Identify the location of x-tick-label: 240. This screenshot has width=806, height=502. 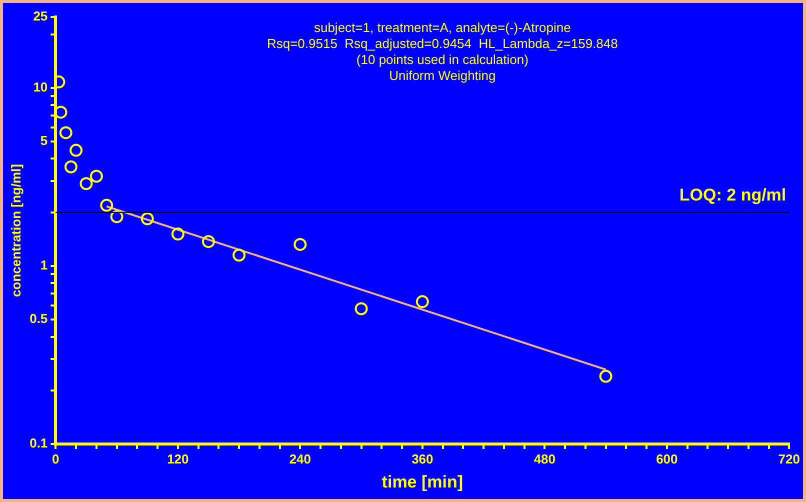
(300, 458).